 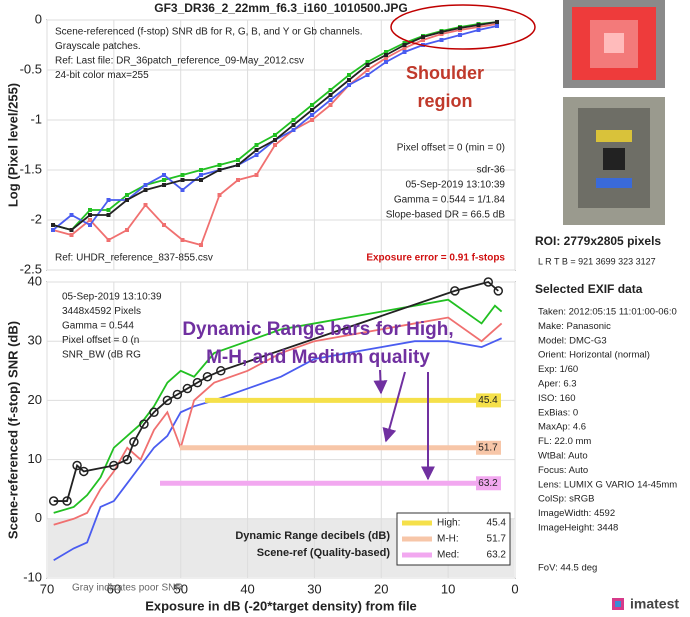 I want to click on note: Gamma = 0.544, so click(x=98, y=326).